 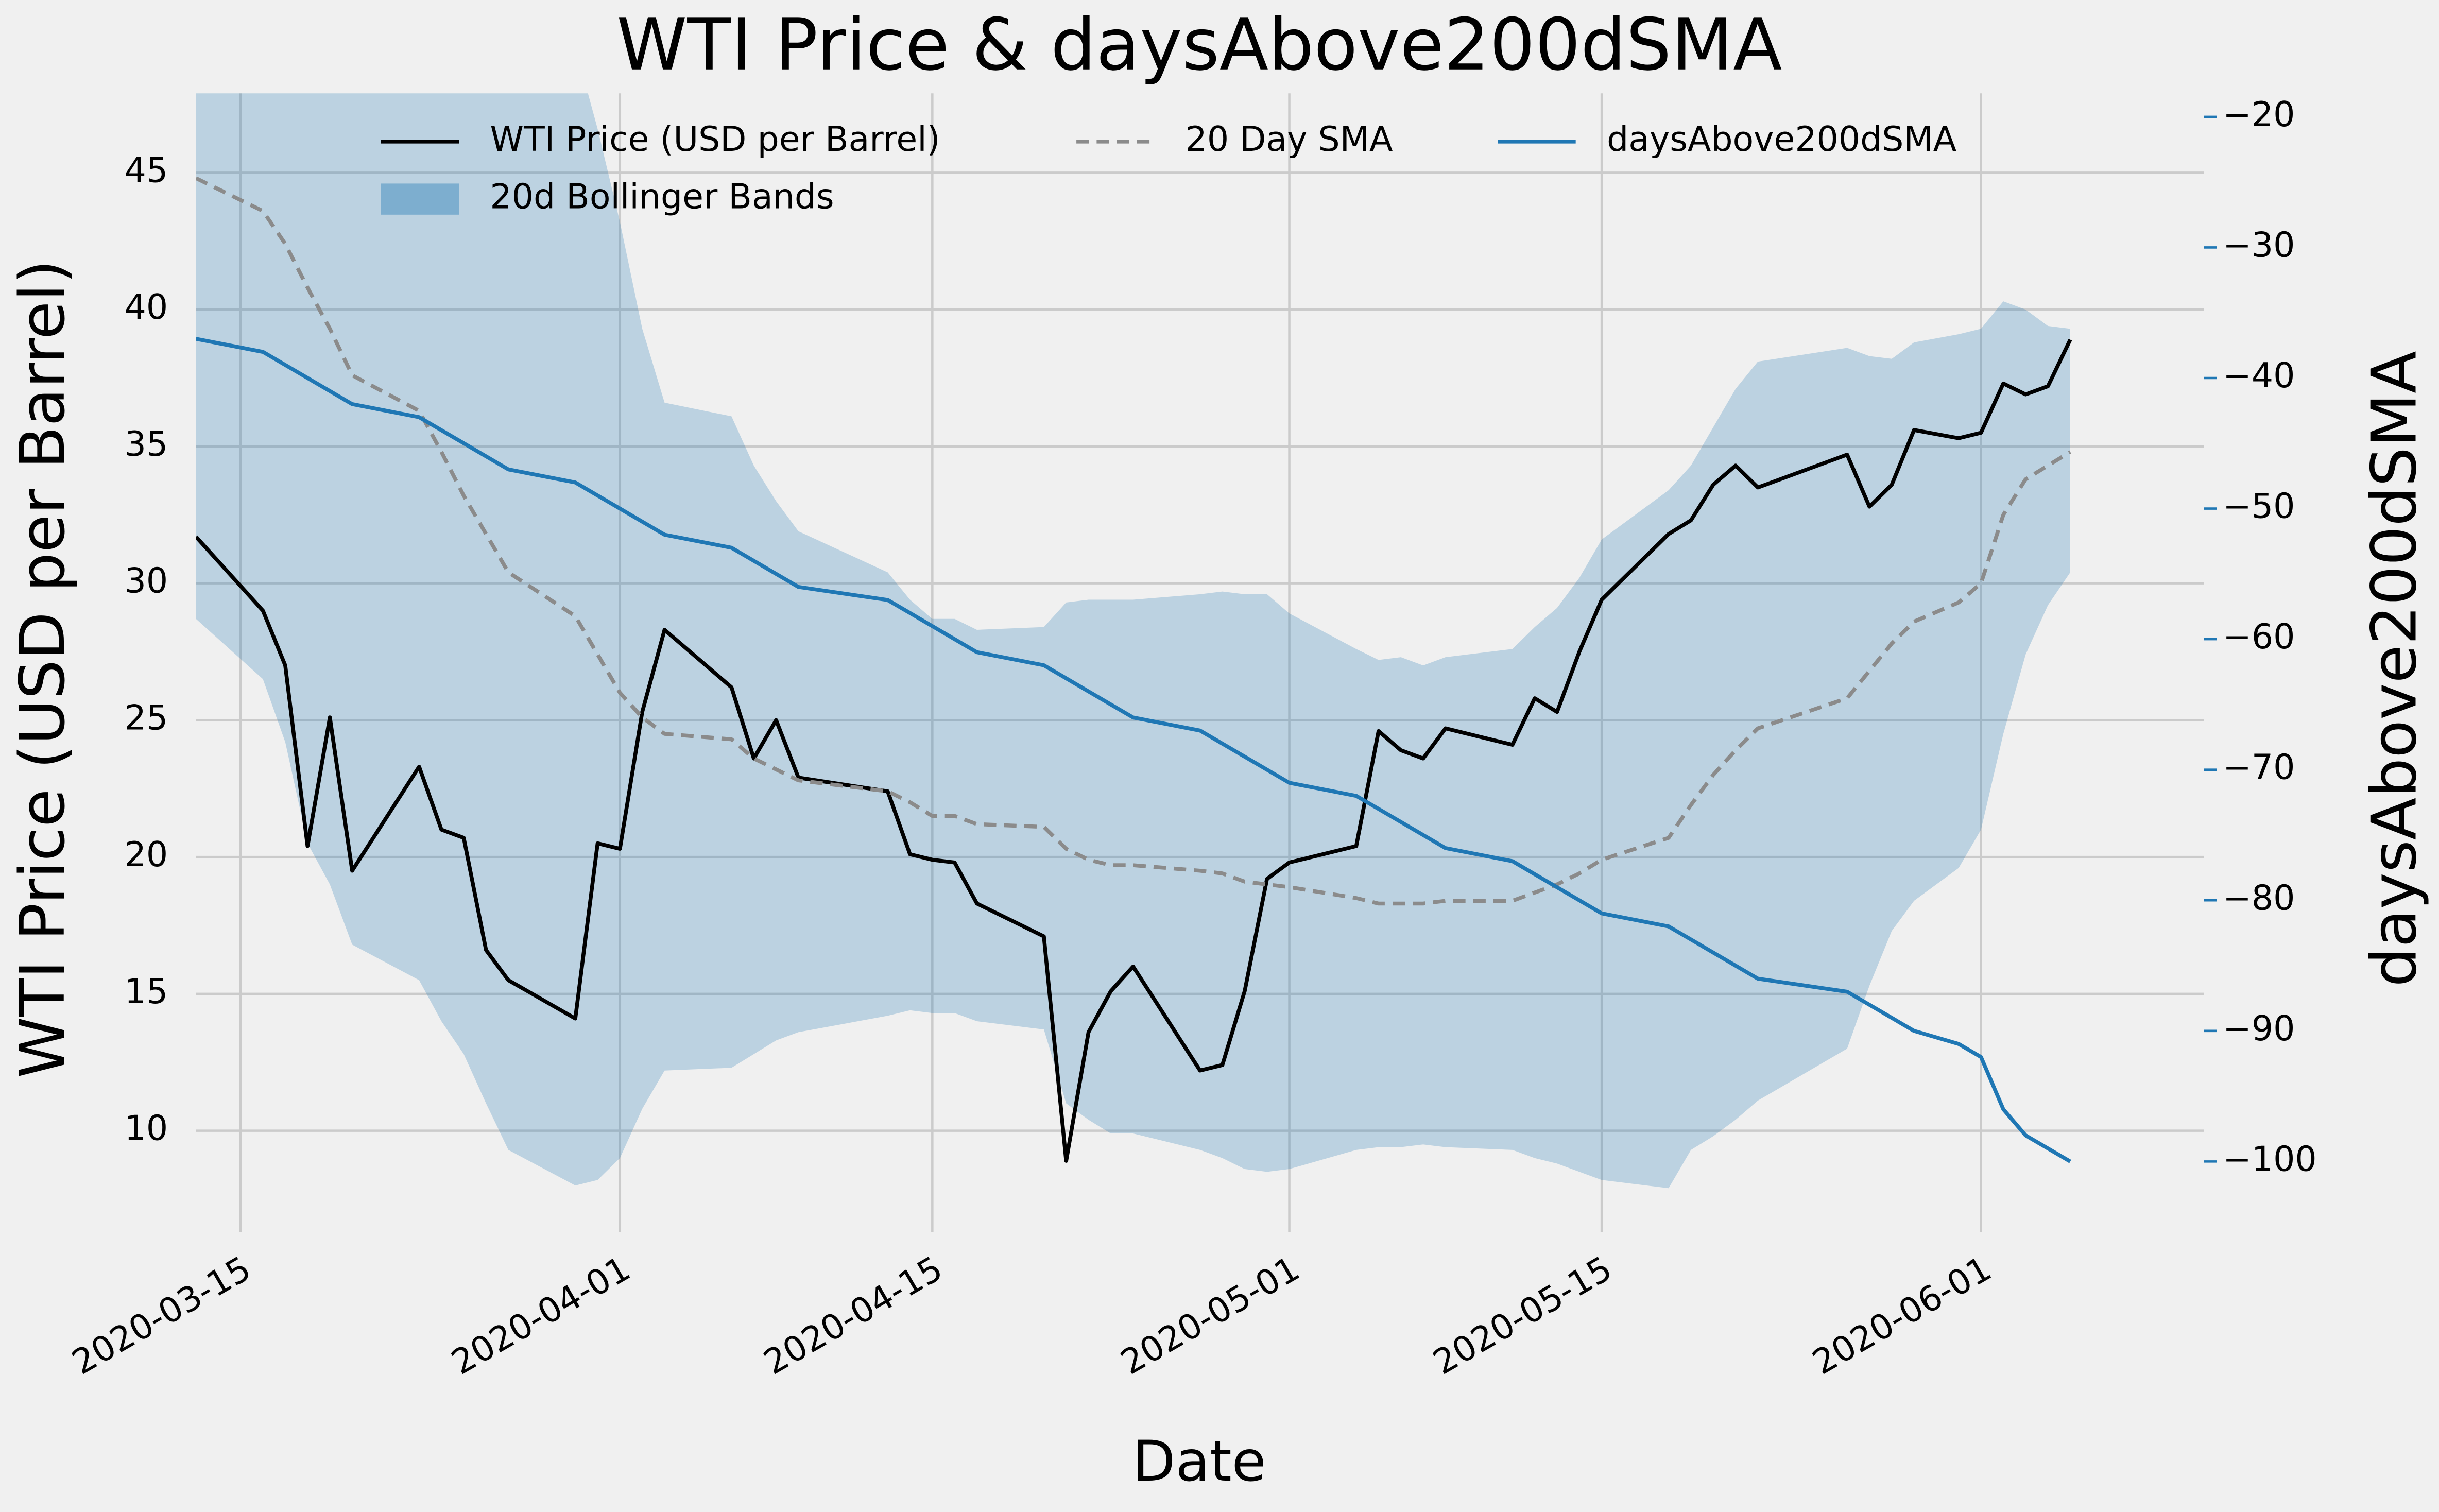 What do you see at coordinates (1781, 139) in the screenshot?
I see `legend-label: daysAbove200dSMA` at bounding box center [1781, 139].